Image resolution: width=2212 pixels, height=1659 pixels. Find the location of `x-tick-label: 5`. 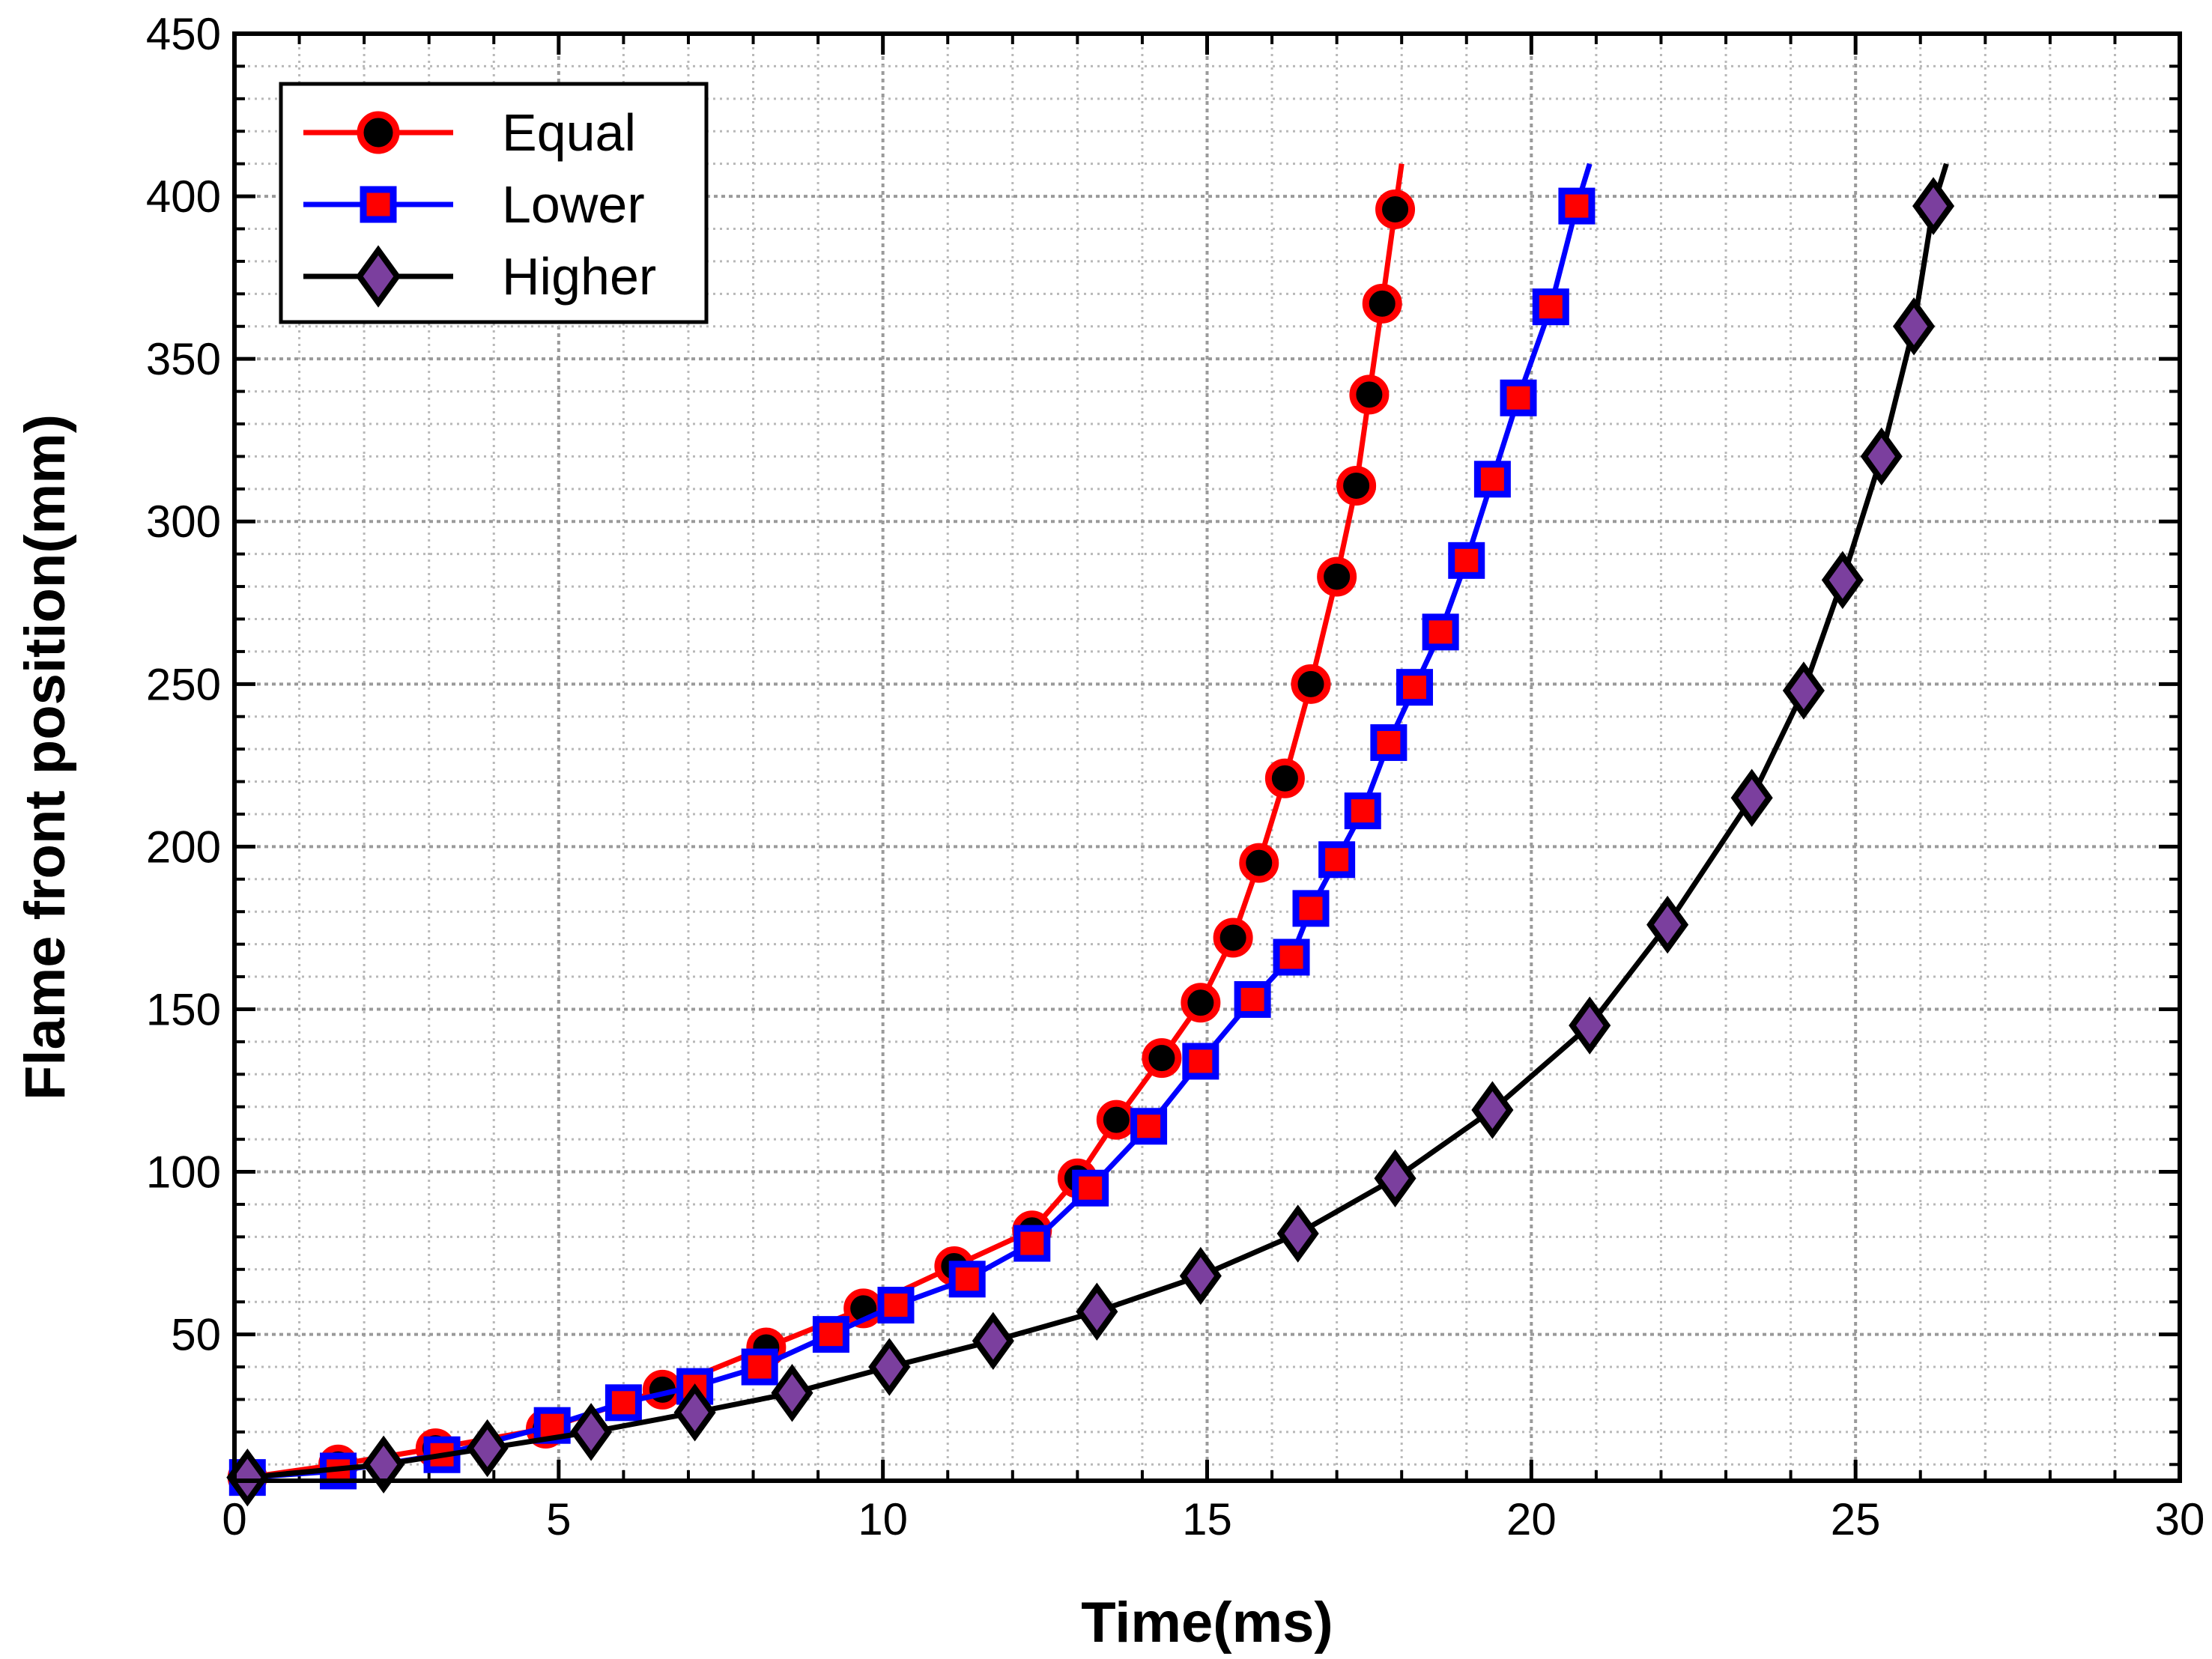

x-tick-label: 5 is located at coordinates (558, 1519).